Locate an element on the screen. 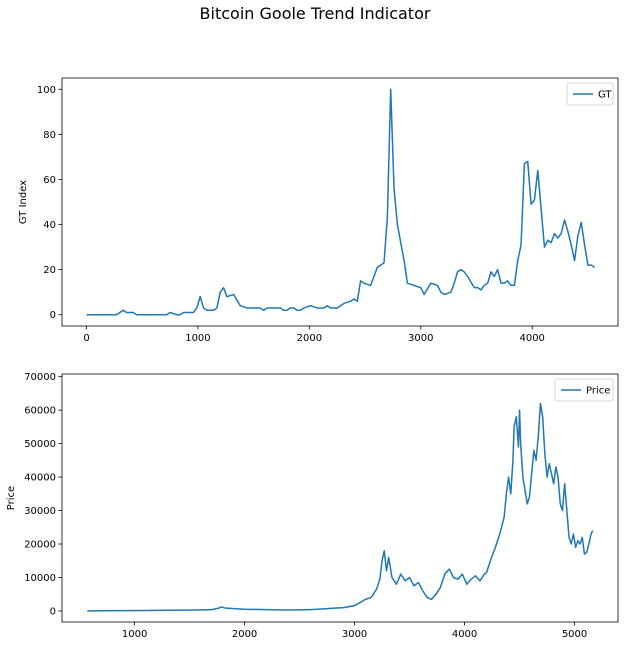  y-axis-label: GT Index is located at coordinates (23, 202).